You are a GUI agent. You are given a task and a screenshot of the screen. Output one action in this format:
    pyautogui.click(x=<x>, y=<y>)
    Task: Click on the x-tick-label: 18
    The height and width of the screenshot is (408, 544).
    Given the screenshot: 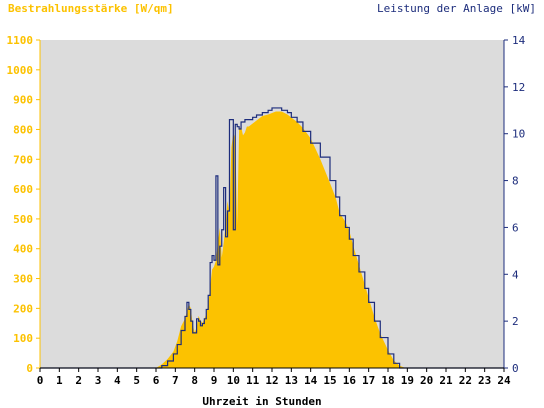 What is the action you would take?
    pyautogui.click(x=387, y=380)
    